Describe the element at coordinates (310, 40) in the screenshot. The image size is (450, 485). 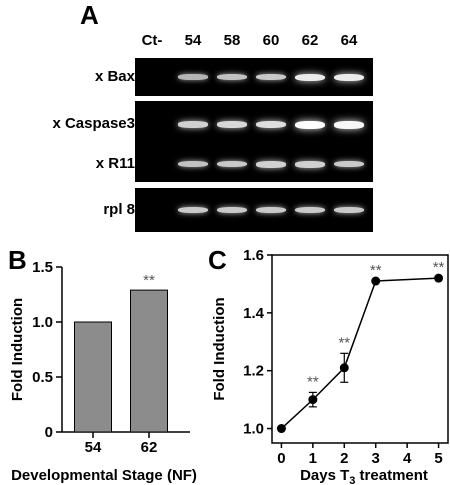
I see `lane-label: 62` at that location.